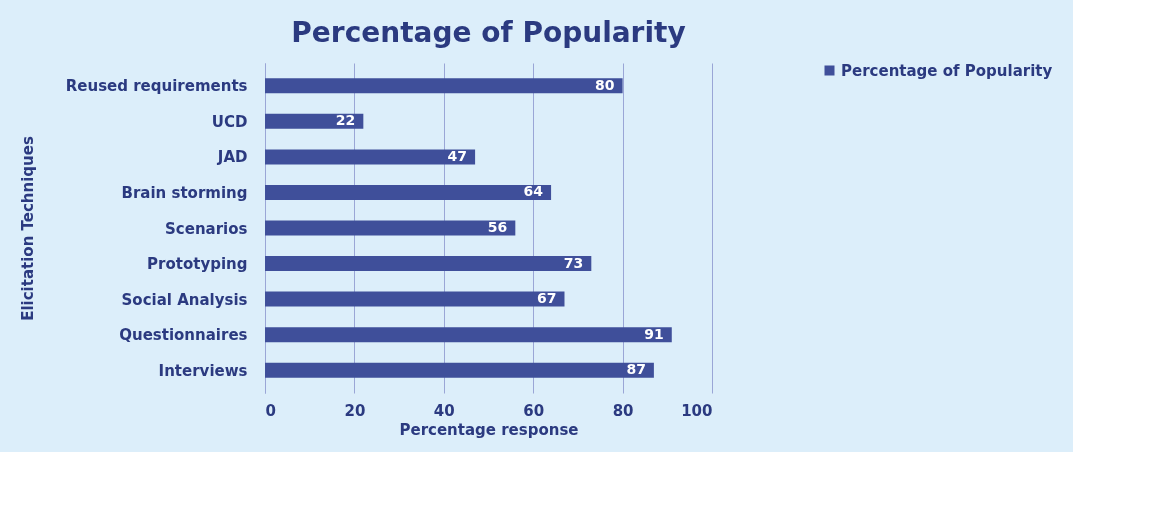  I want to click on x-tick-label: 100, so click(697, 410).